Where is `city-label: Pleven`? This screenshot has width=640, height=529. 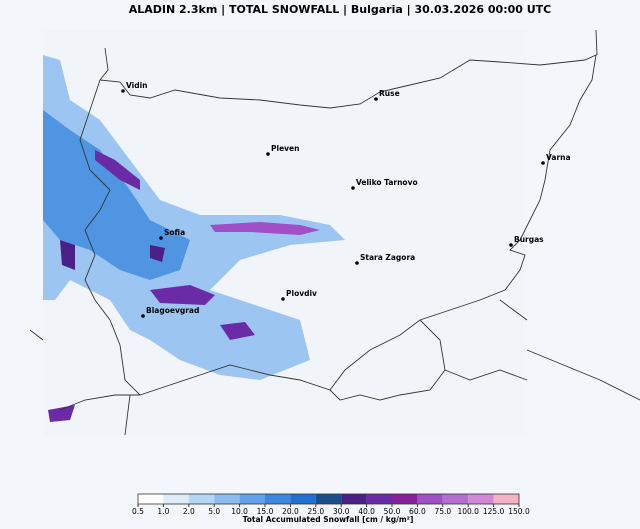 city-label: Pleven is located at coordinates (285, 148).